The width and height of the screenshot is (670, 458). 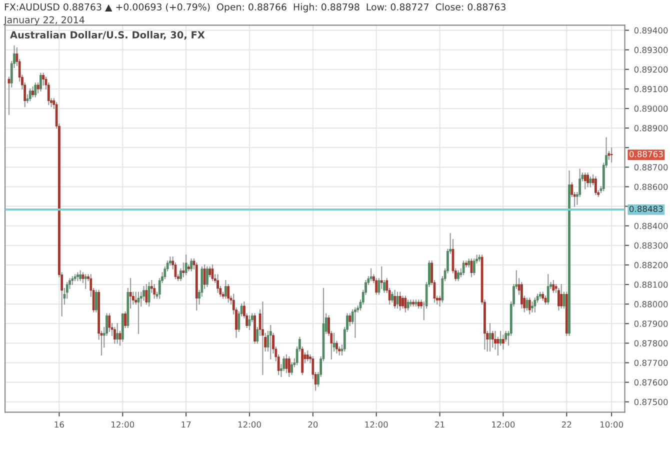 I want to click on y-tick-label: 0.88000, so click(x=651, y=304).